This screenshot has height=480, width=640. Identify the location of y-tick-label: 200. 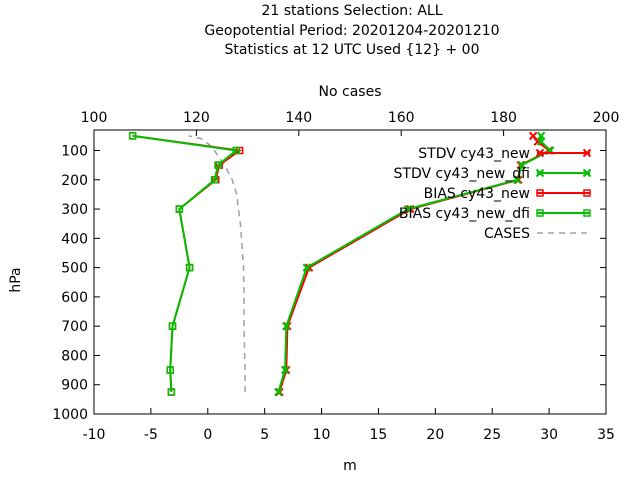
(74, 181).